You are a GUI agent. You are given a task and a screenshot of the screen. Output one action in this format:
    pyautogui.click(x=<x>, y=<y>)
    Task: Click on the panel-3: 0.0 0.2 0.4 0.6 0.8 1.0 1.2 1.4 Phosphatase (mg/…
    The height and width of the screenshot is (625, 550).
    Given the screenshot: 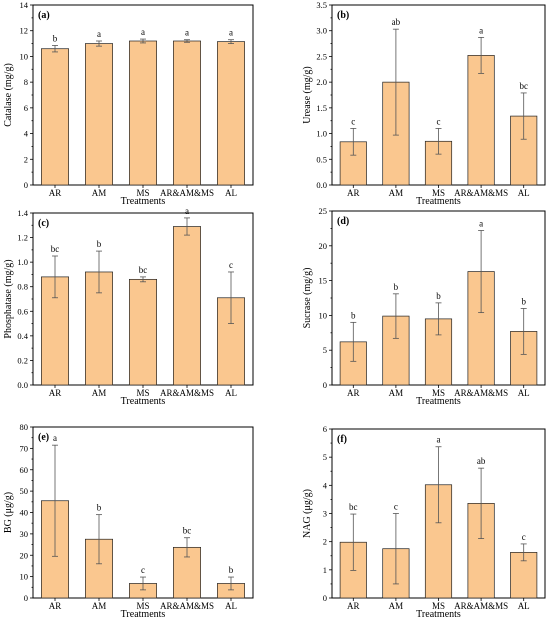 What is the action you would take?
    pyautogui.click(x=128, y=306)
    